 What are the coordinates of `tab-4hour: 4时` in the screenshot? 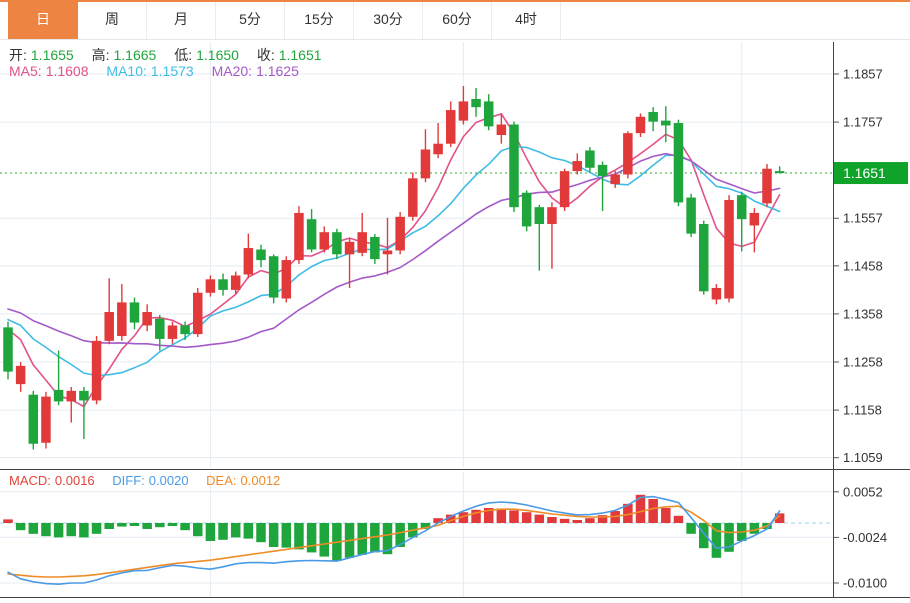 It's located at (526, 19).